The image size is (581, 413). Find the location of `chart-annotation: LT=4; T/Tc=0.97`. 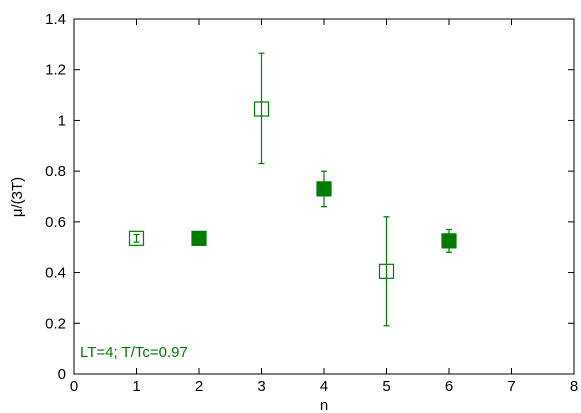

chart-annotation: LT=4; T/Tc=0.97 is located at coordinates (134, 352).